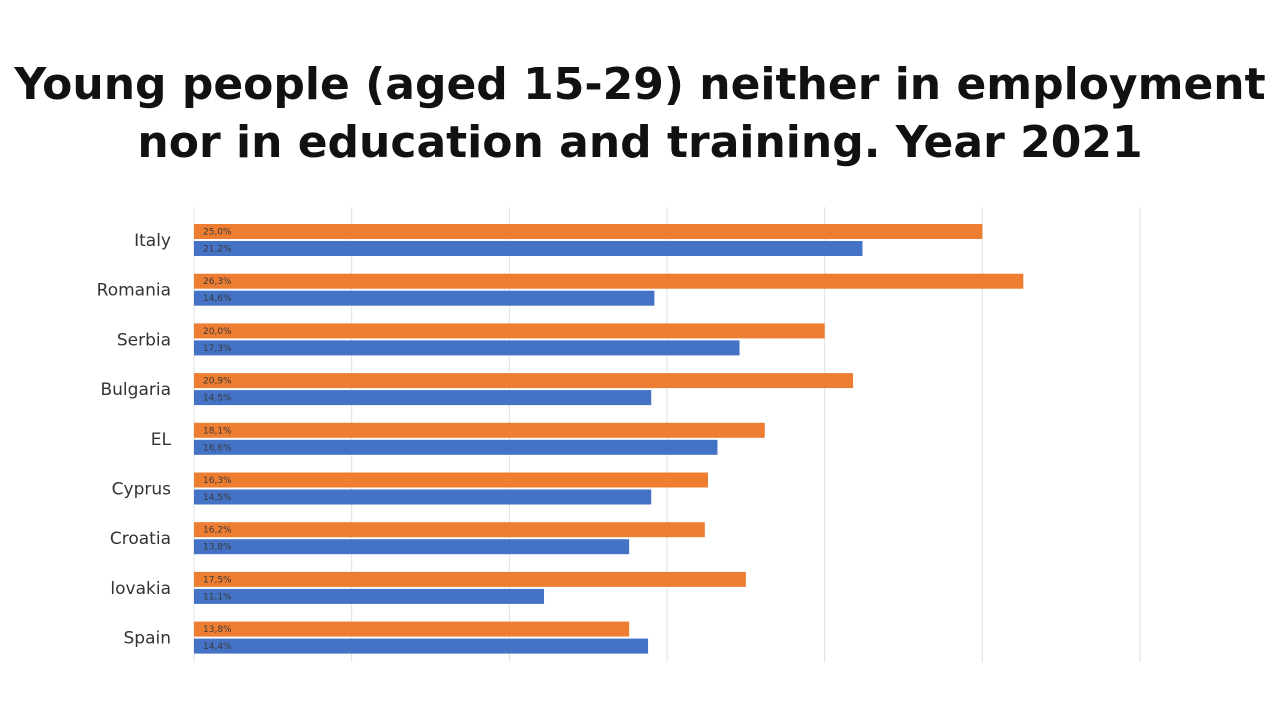  Describe the element at coordinates (217, 481) in the screenshot. I see `data-label: 16,3%` at that location.